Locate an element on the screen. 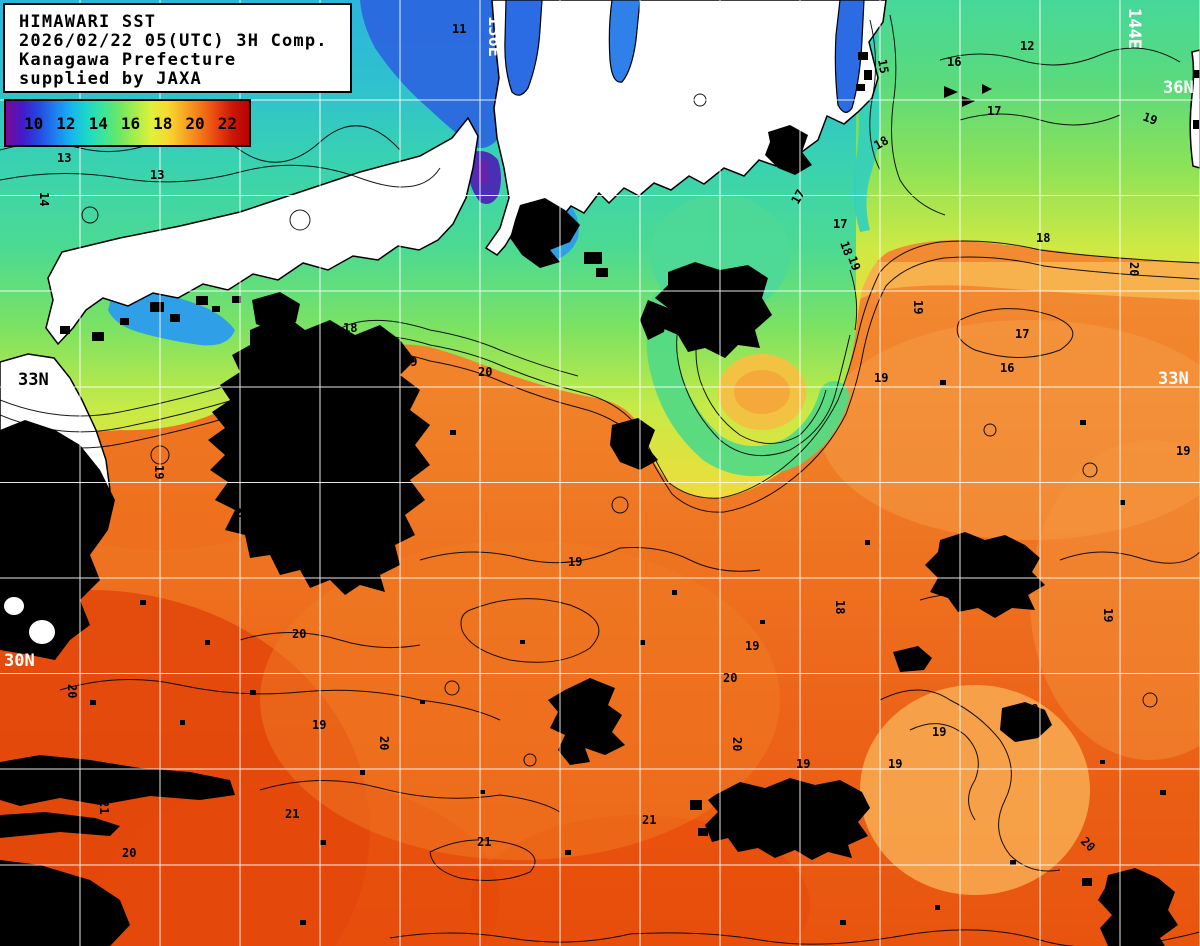  colorbar-tick: 10 is located at coordinates (34, 123).